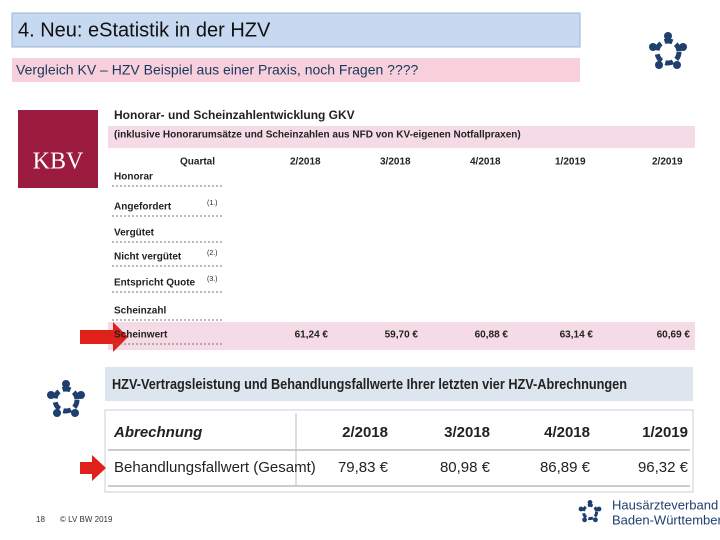 Image resolution: width=720 pixels, height=540 pixels. What do you see at coordinates (663, 467) in the screenshot?
I see `cell-value: 96,32 €` at bounding box center [663, 467].